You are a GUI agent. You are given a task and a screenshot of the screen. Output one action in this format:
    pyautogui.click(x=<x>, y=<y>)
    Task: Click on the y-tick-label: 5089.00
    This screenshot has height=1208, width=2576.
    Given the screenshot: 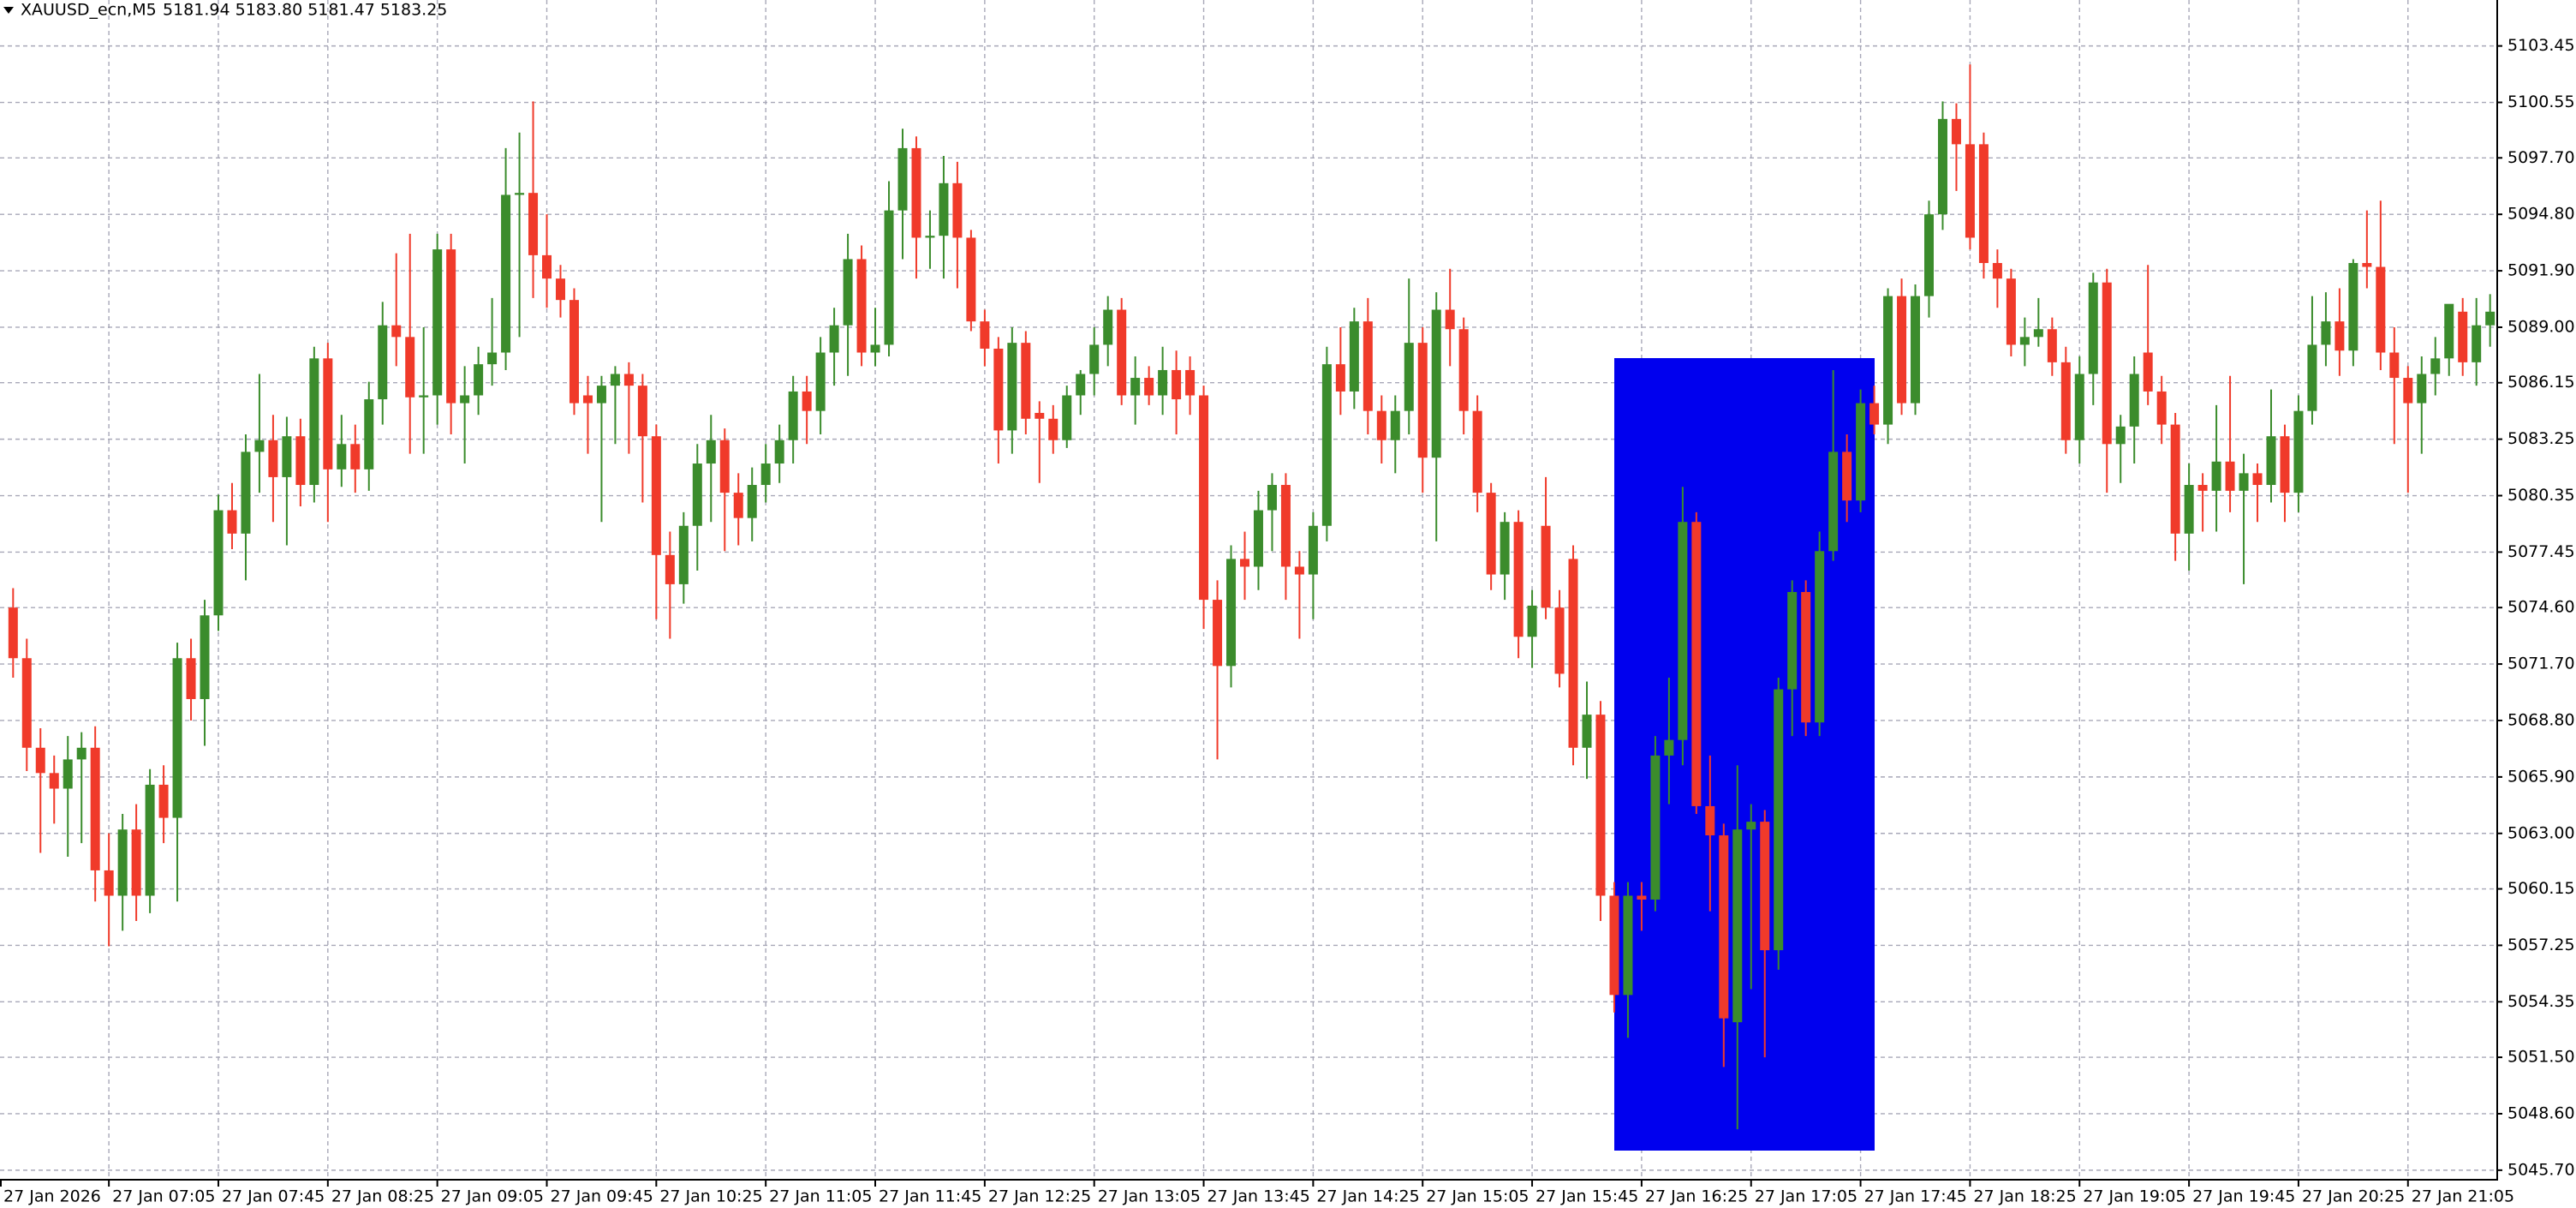 What is the action you would take?
    pyautogui.click(x=2541, y=326)
    